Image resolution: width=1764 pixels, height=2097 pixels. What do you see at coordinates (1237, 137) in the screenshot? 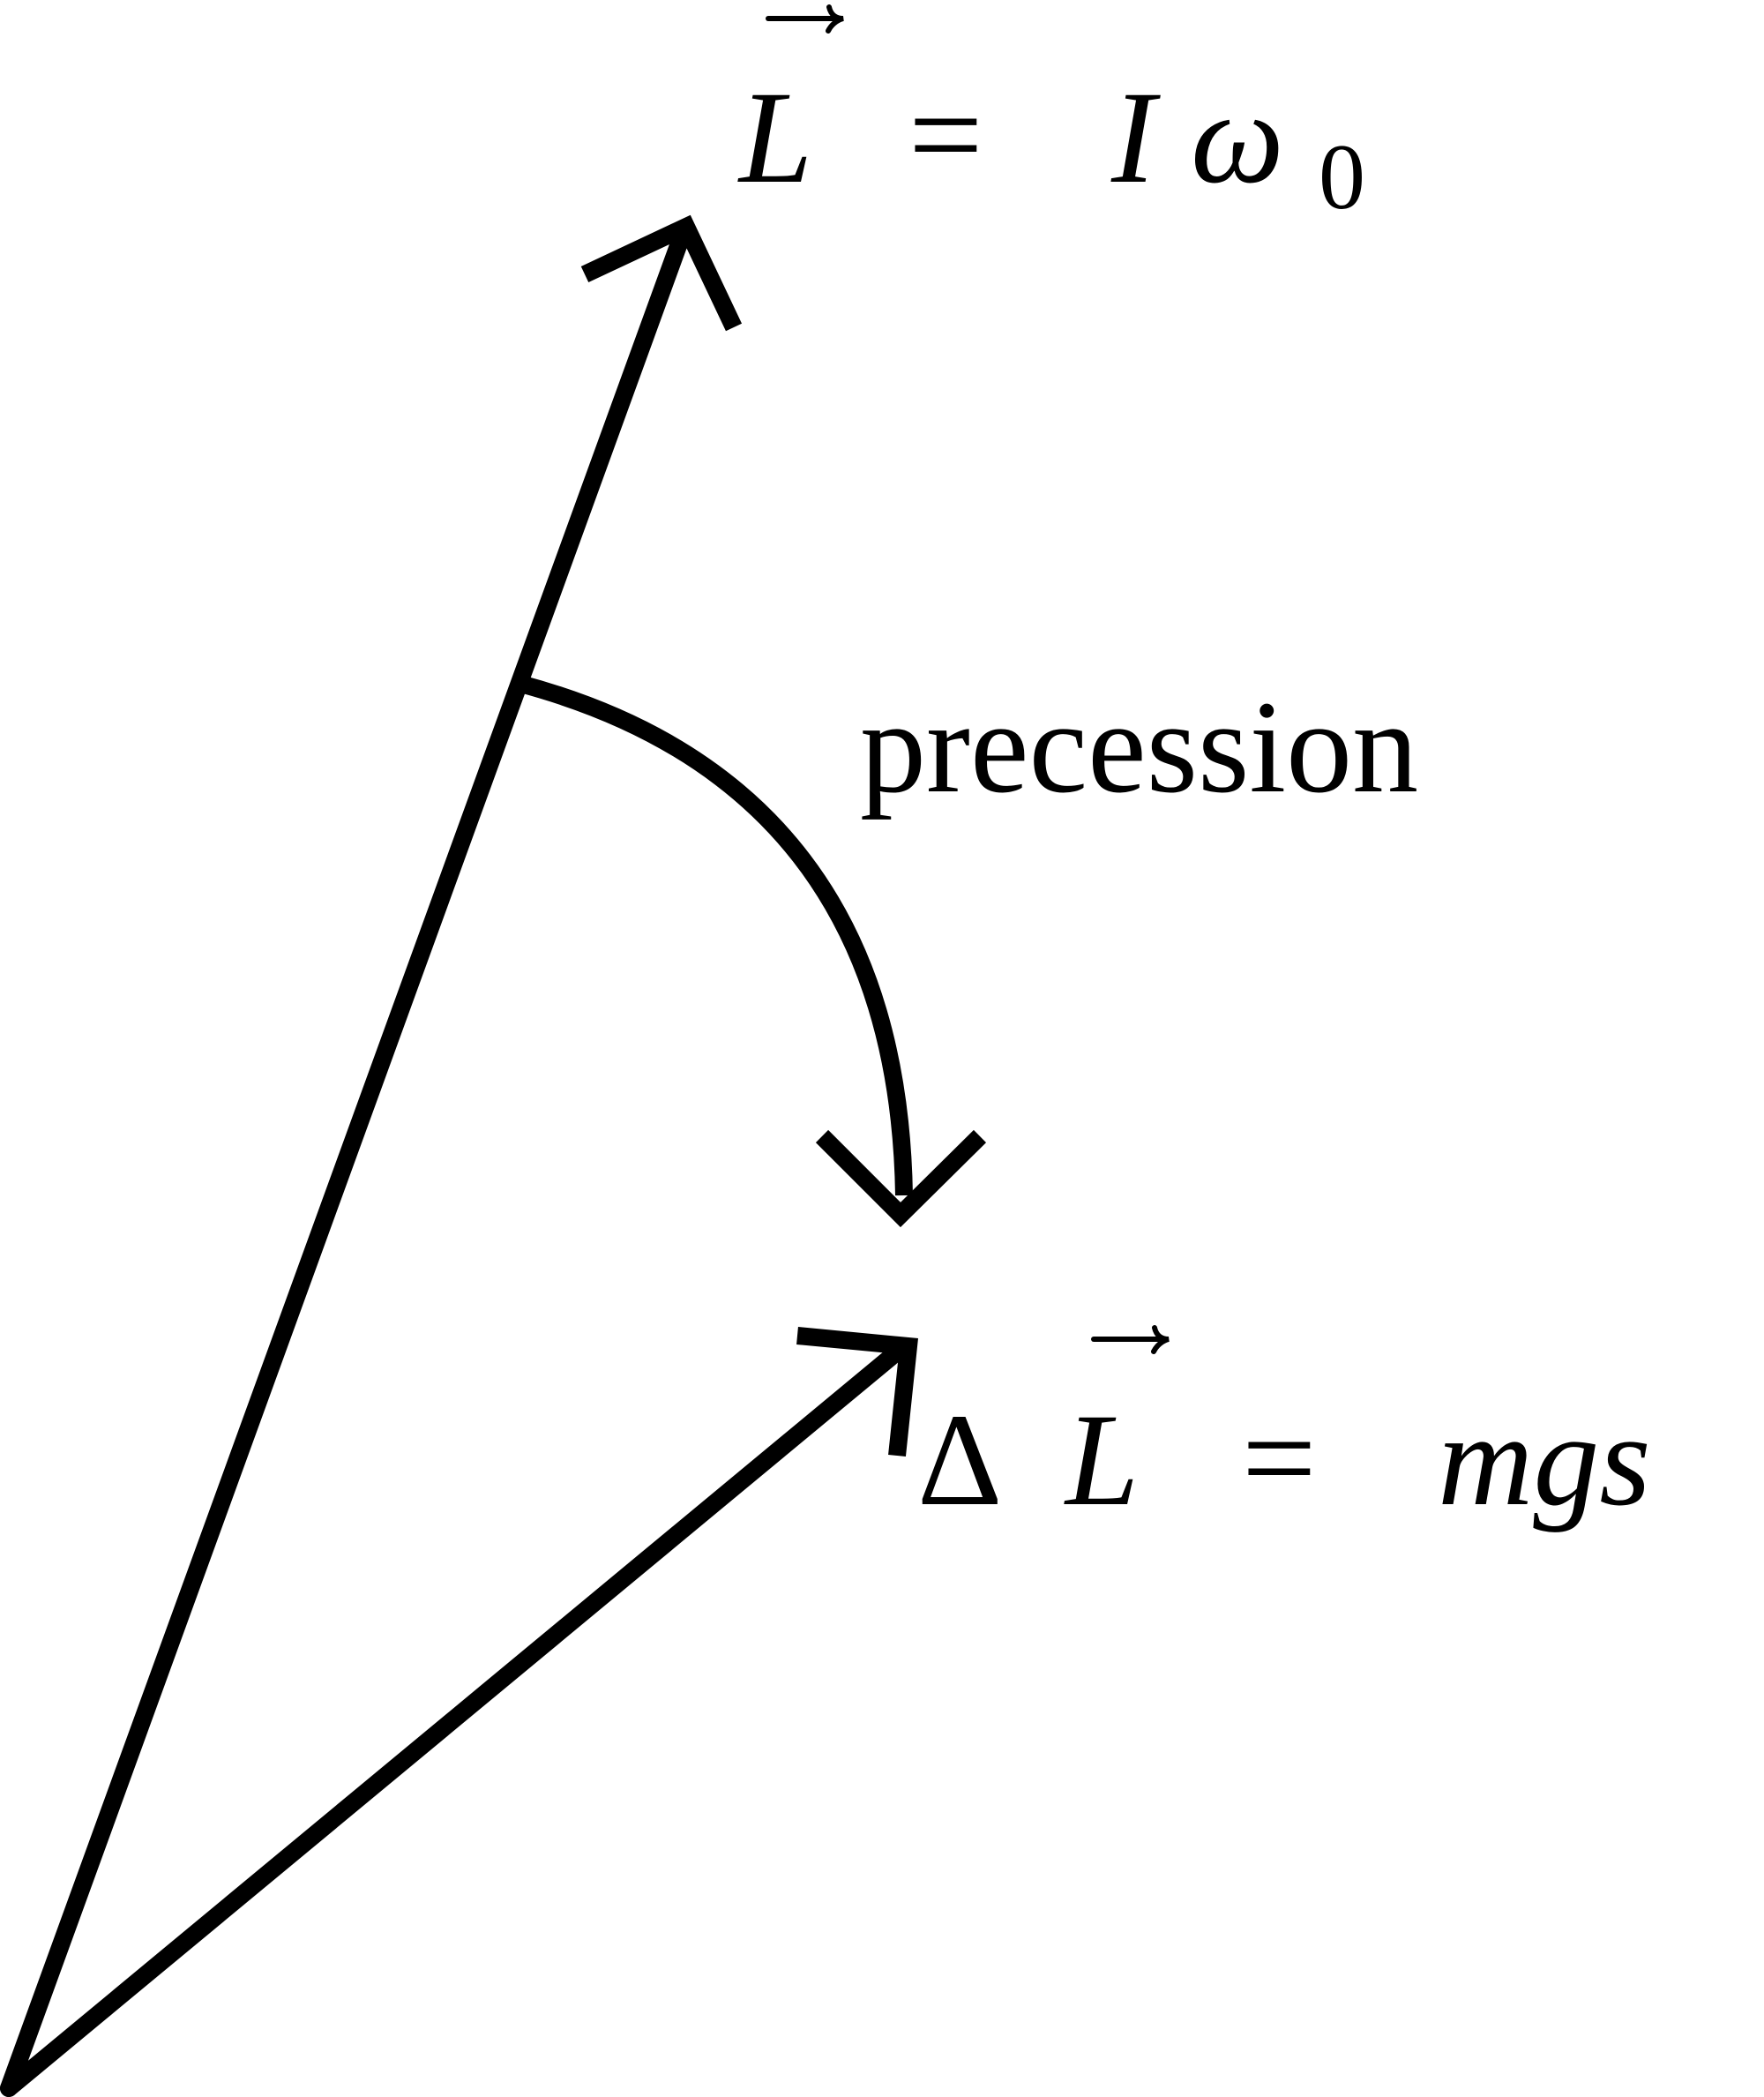
I see `symbol-omega: ω` at bounding box center [1237, 137].